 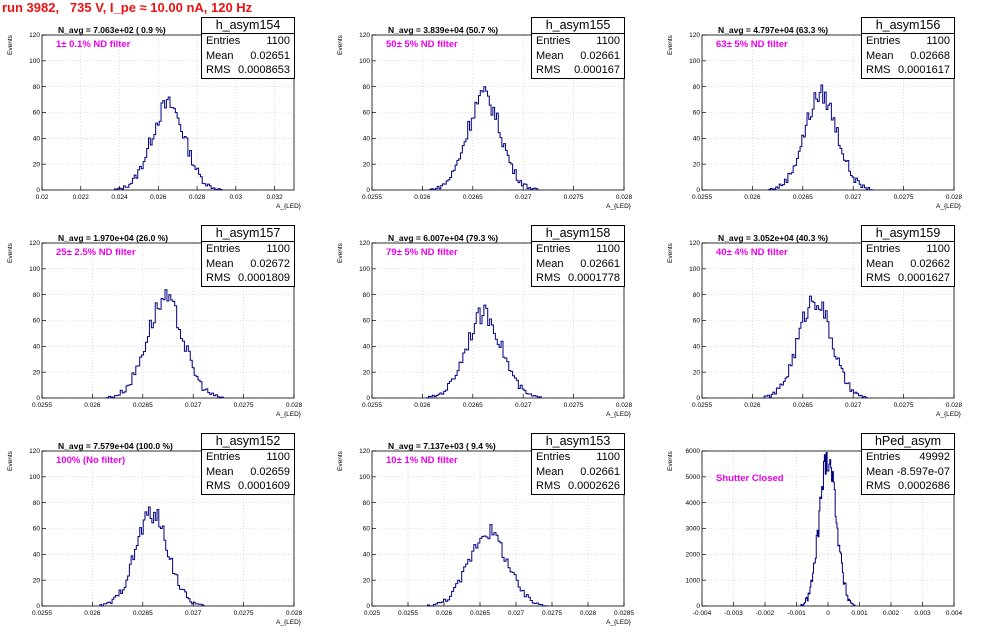 What do you see at coordinates (908, 457) in the screenshot?
I see `stats-row-entries: Entries 49992` at bounding box center [908, 457].